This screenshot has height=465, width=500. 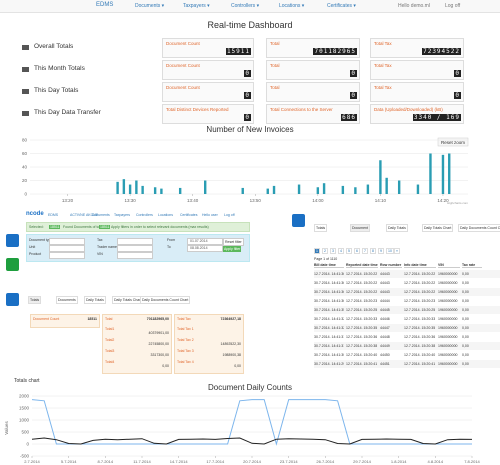 What do you see at coordinates (329, 355) in the screenshot?
I see `table-cell: 30.7.2014. 14:41:30` at bounding box center [329, 355].